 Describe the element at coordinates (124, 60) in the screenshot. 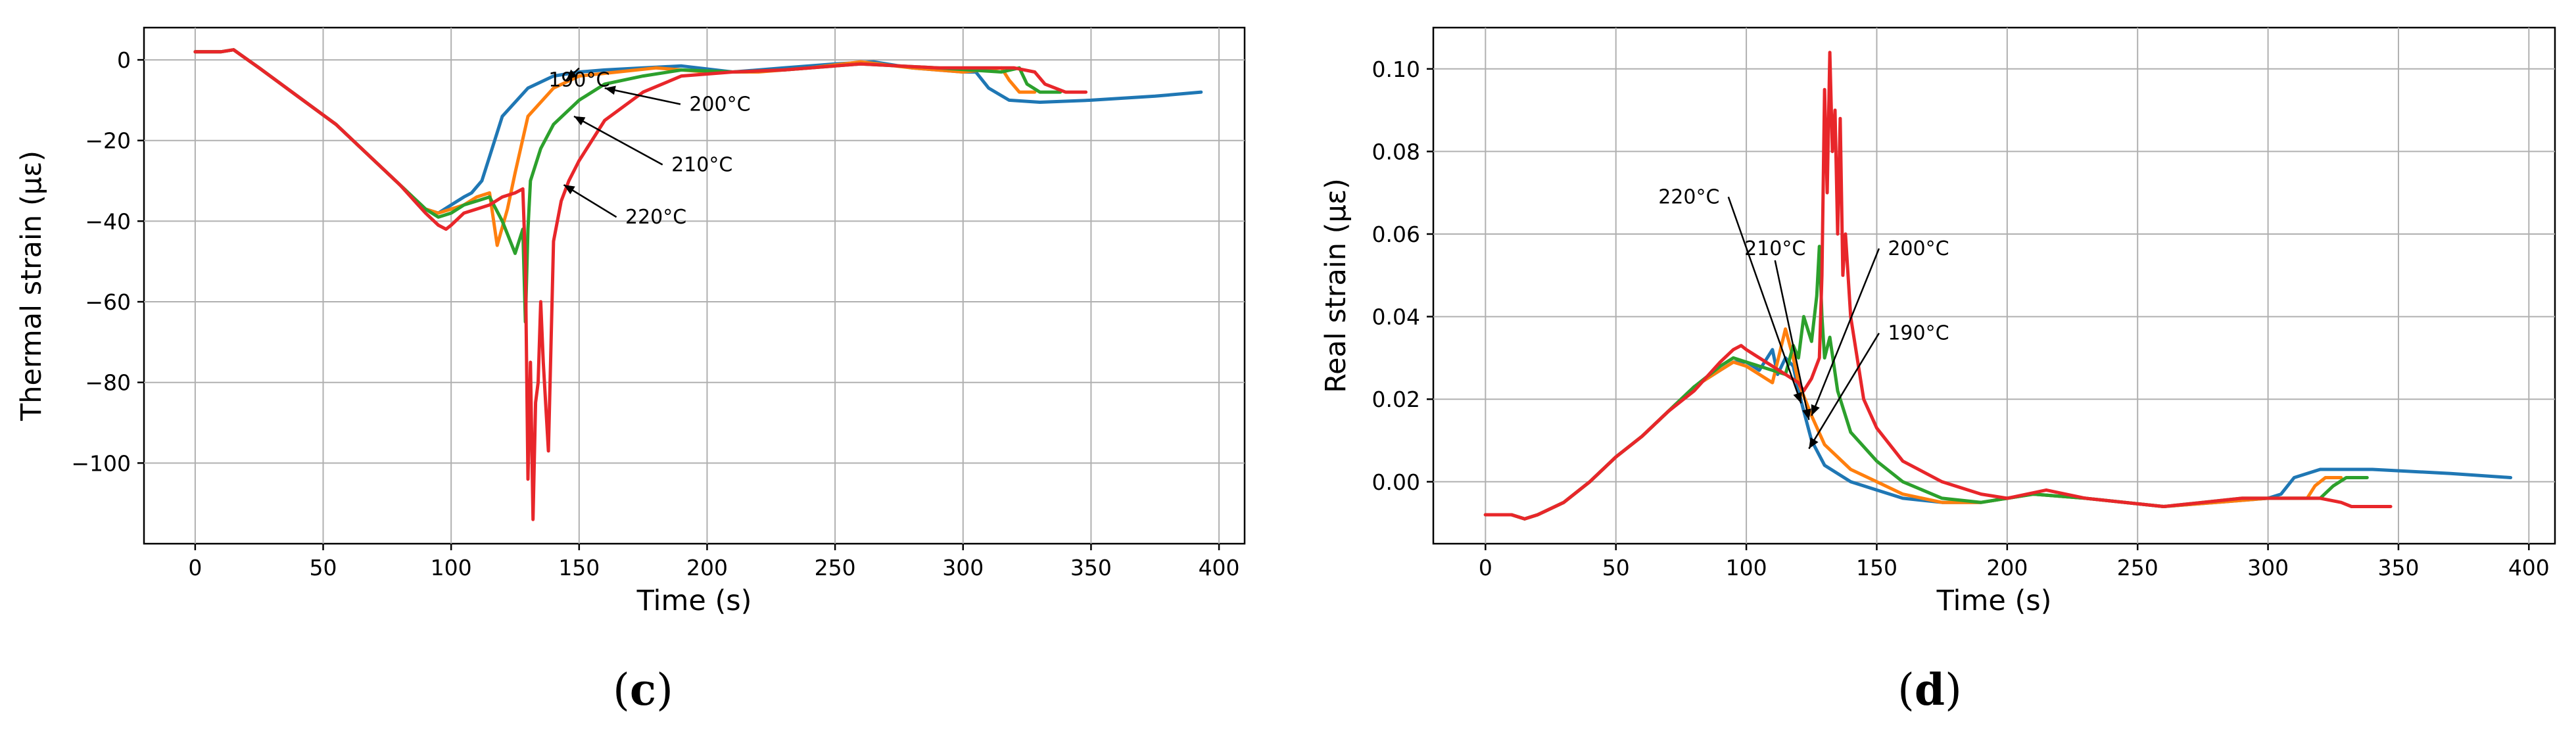

I see `y-tick-label: 0` at that location.